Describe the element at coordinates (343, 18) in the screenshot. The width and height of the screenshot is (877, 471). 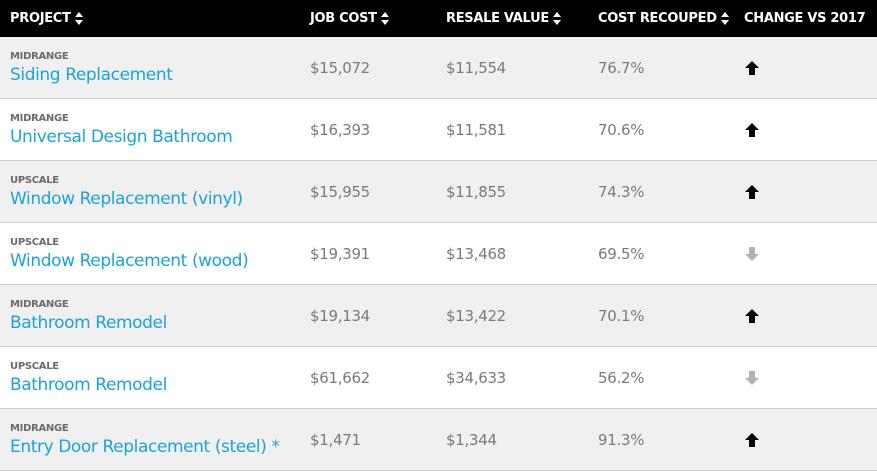
I see `header-job-cost-label: JOB COST` at that location.